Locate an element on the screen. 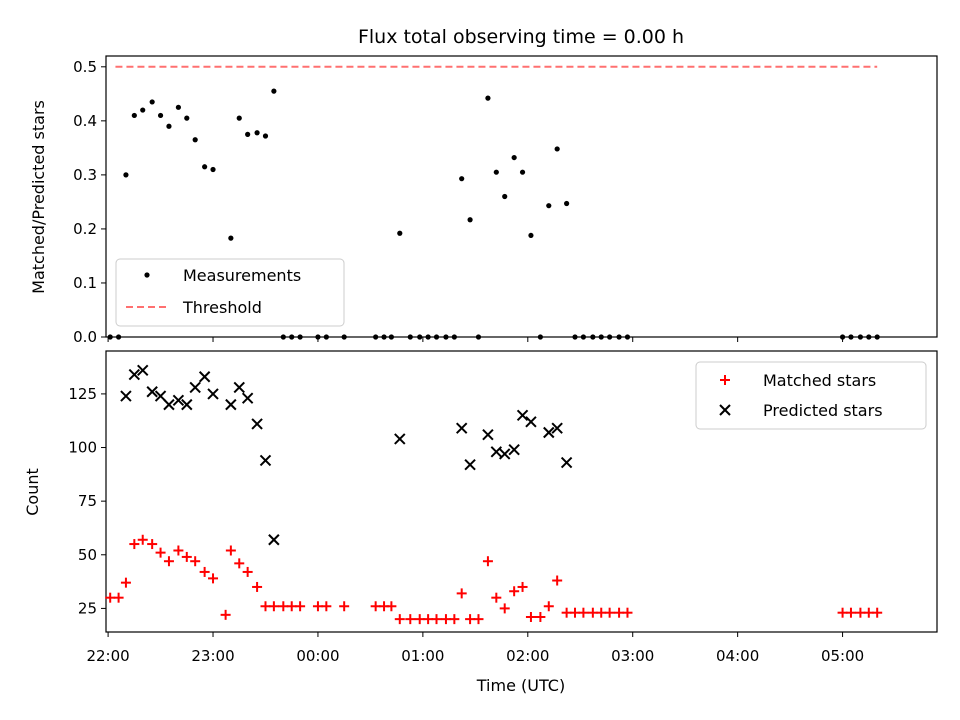  x-tick-label: 04:00 is located at coordinates (737, 656).